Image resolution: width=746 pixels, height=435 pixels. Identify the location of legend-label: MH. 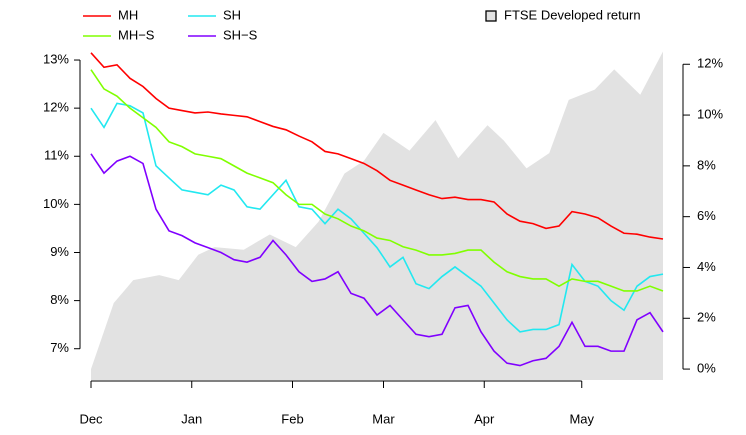
(128, 14).